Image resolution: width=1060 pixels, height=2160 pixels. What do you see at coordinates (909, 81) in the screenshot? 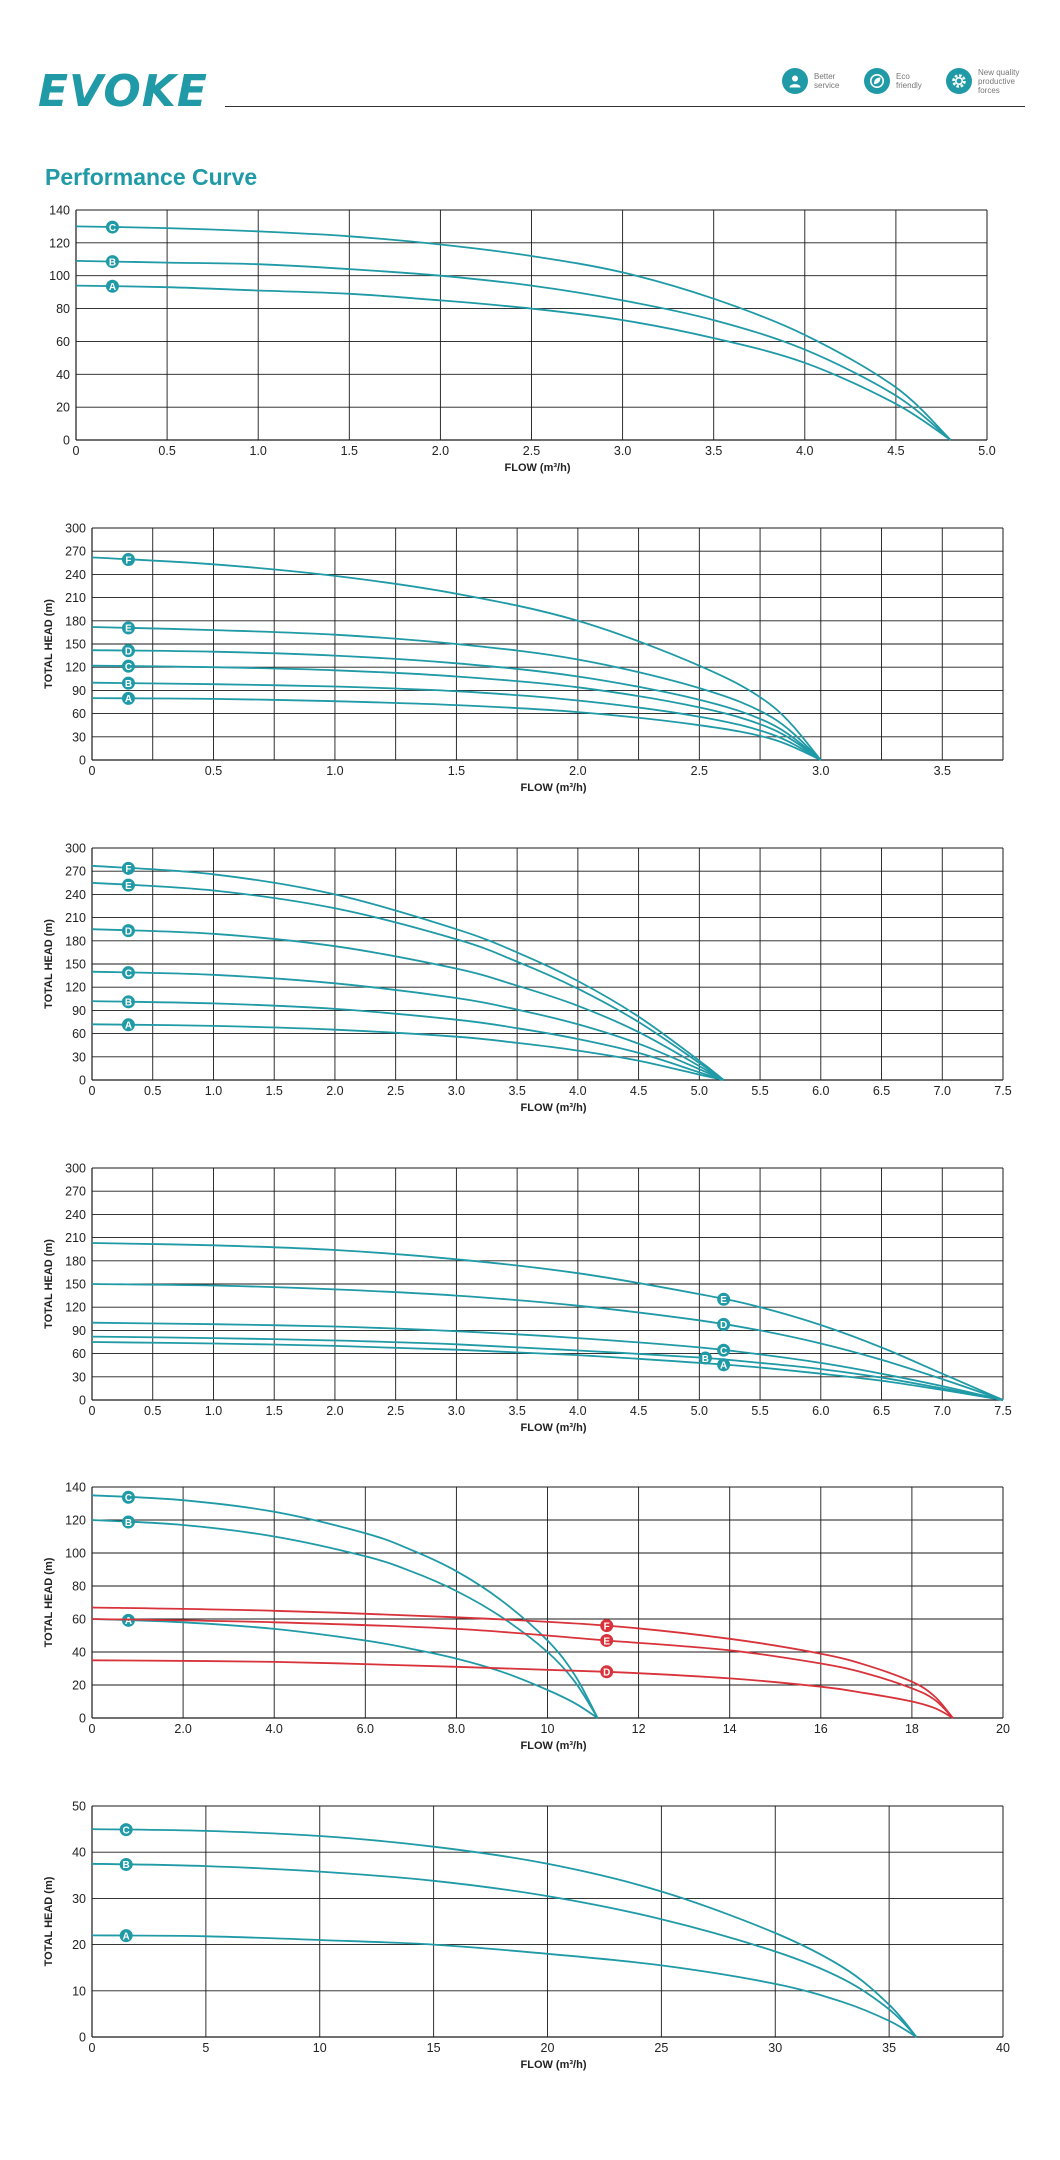
I see `feature-label: Eco friendly` at bounding box center [909, 81].